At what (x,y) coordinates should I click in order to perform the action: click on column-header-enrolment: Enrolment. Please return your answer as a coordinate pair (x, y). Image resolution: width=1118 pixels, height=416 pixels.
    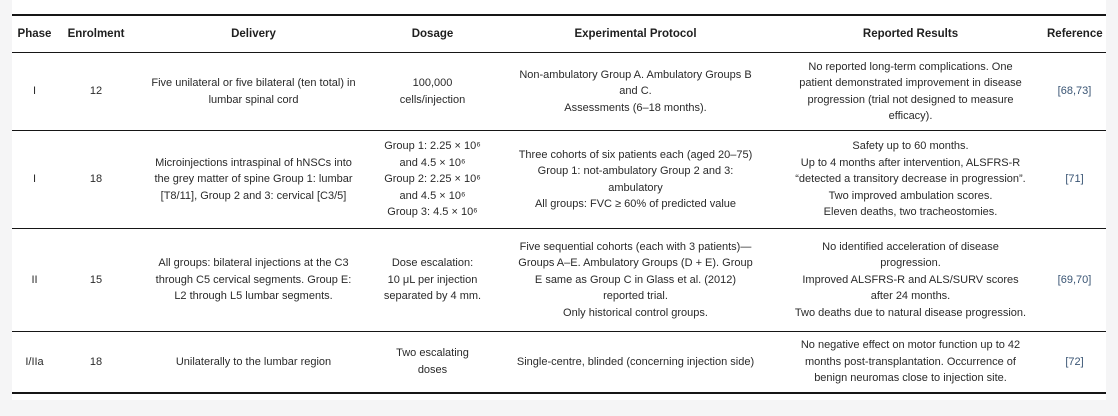
    Looking at the image, I should click on (96, 34).